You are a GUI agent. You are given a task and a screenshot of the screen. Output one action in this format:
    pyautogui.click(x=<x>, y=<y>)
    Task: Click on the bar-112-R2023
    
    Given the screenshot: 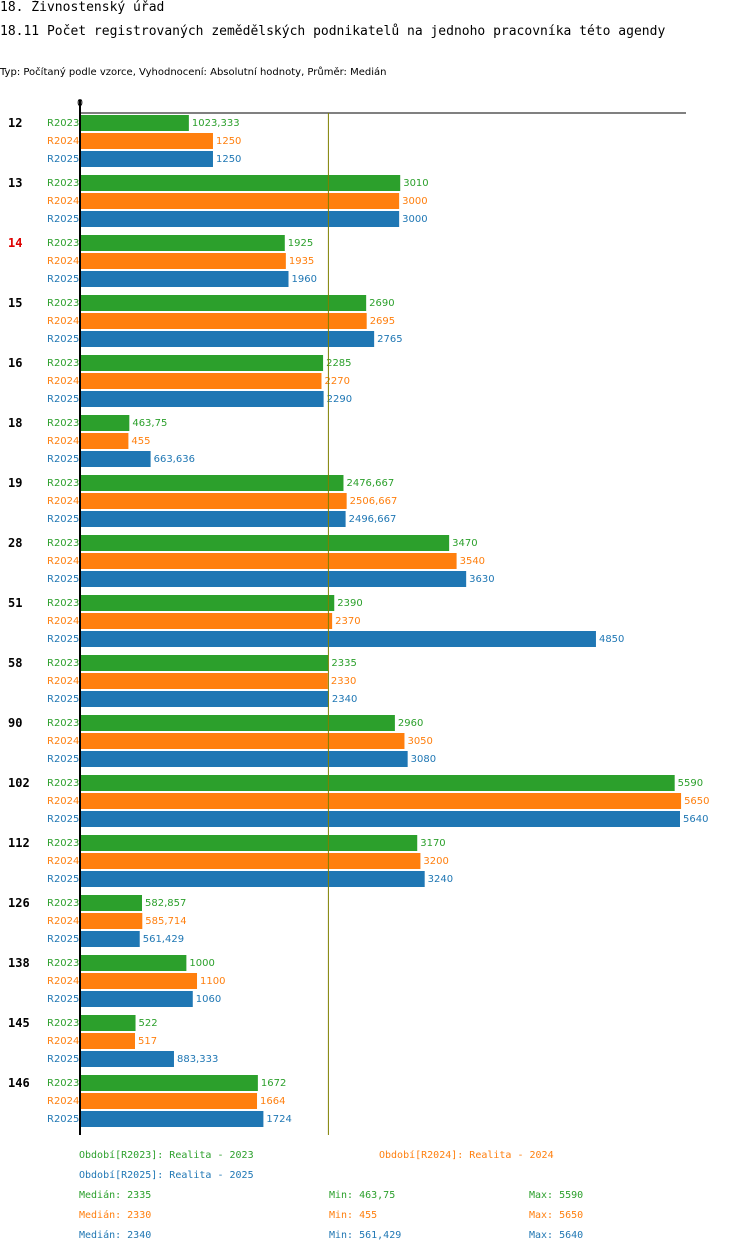 What is the action you would take?
    pyautogui.click(x=249, y=843)
    